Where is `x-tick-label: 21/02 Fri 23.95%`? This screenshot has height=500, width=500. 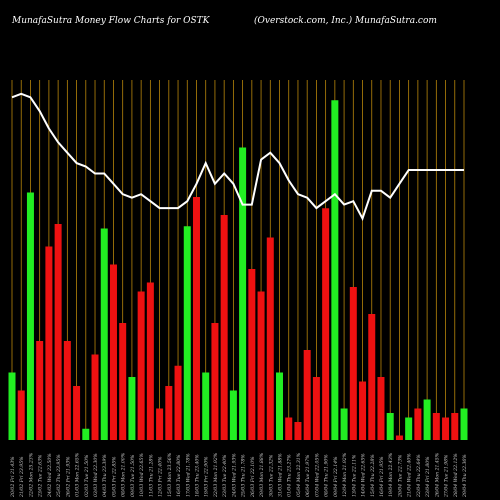
x-tick-label: 21/02 Fri 23.95% is located at coordinates (22, 477).